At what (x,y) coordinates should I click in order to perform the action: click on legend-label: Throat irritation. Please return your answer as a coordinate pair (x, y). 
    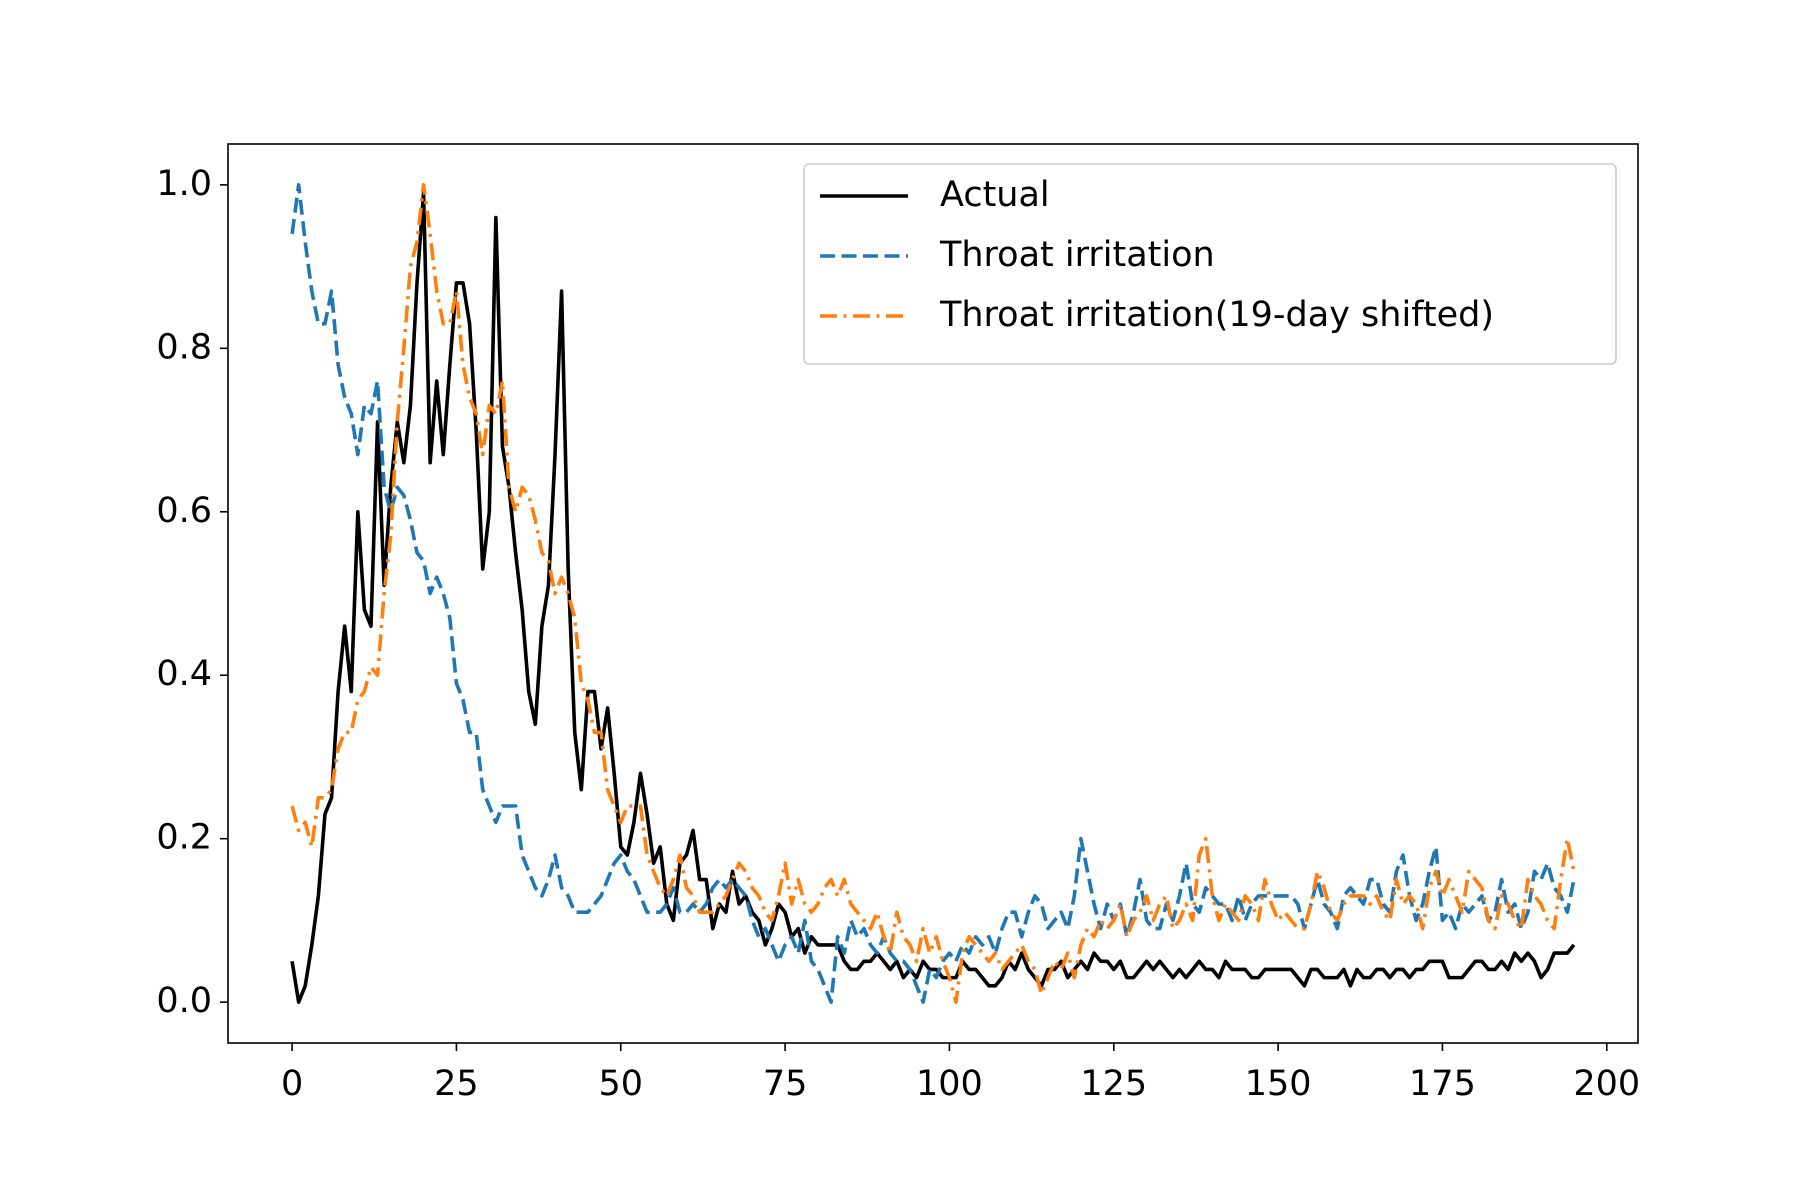
    Looking at the image, I should click on (1077, 255).